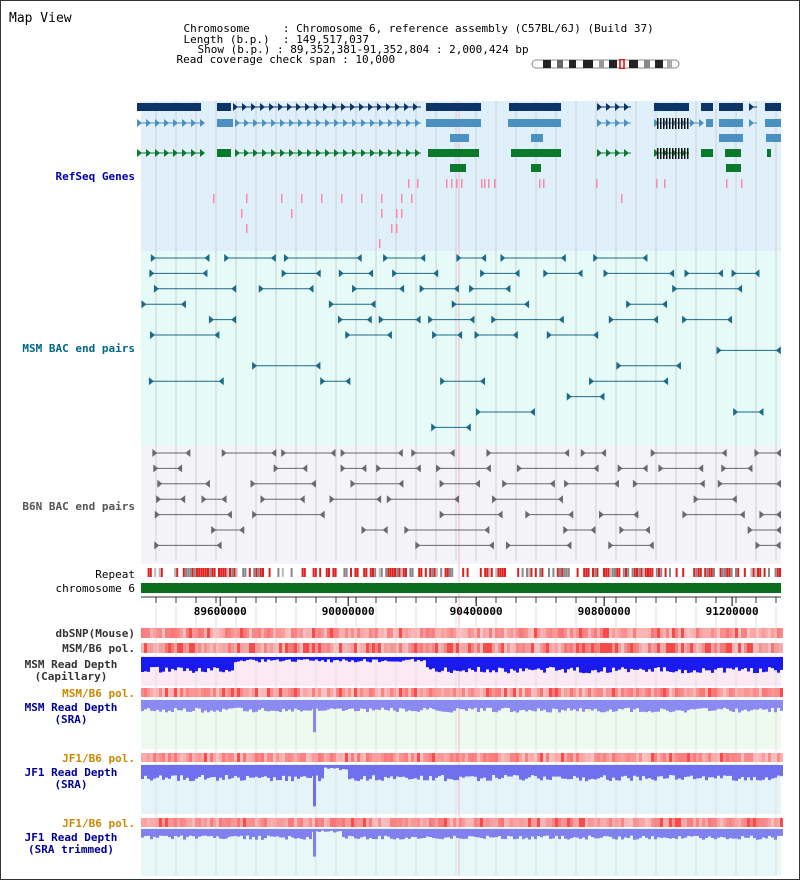  What do you see at coordinates (115, 574) in the screenshot?
I see `track-label-repeat: Repeat` at bounding box center [115, 574].